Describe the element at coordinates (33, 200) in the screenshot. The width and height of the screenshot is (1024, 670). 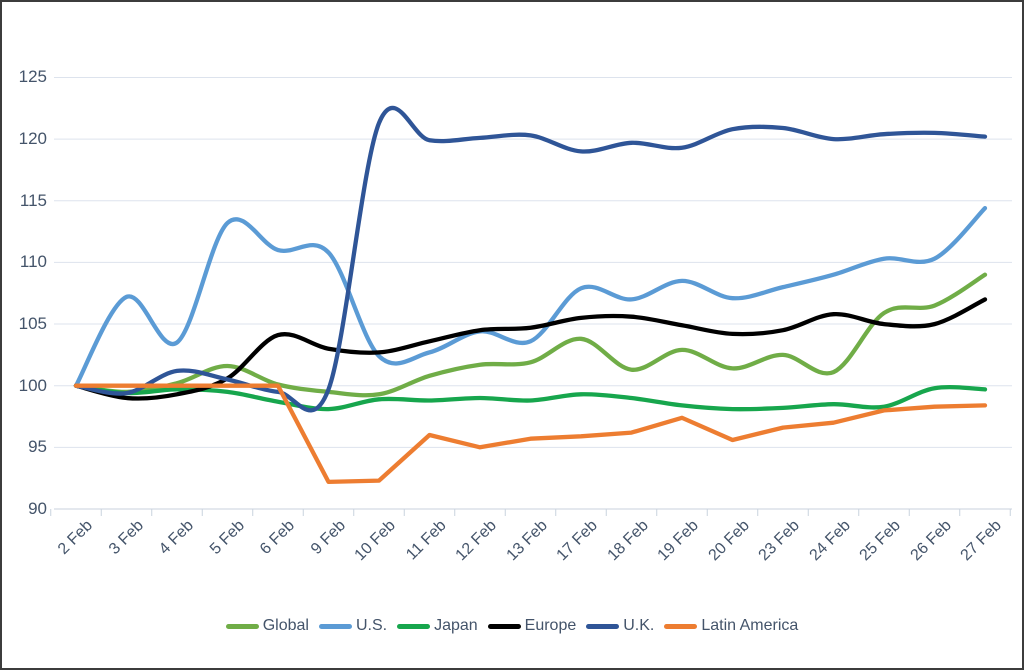
I see `y-axis-label: 115` at that location.